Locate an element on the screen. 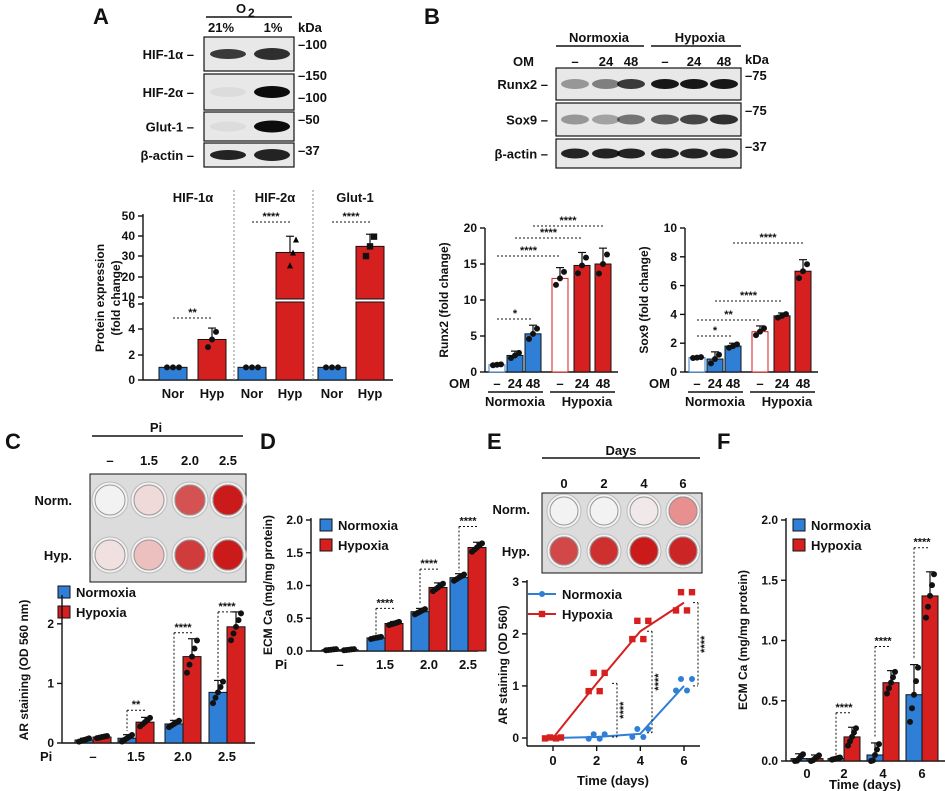  panel-b-sox9-ylabel: Sox9 (fold change) is located at coordinates (644, 299).